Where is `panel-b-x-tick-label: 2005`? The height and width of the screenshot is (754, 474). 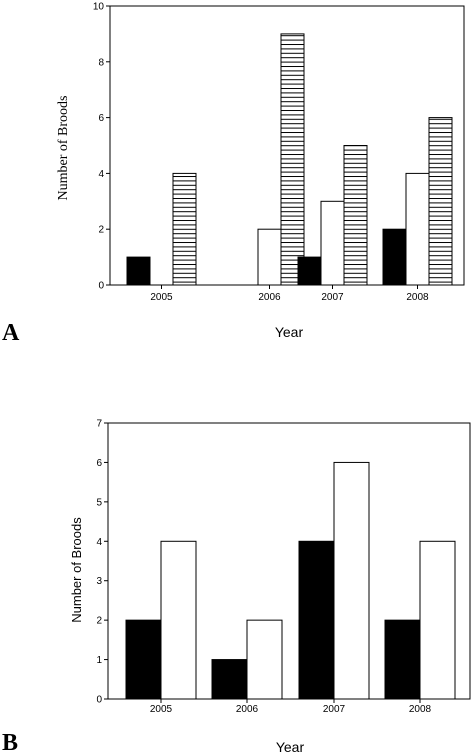
panel-b-x-tick-label: 2005 is located at coordinates (161, 709).